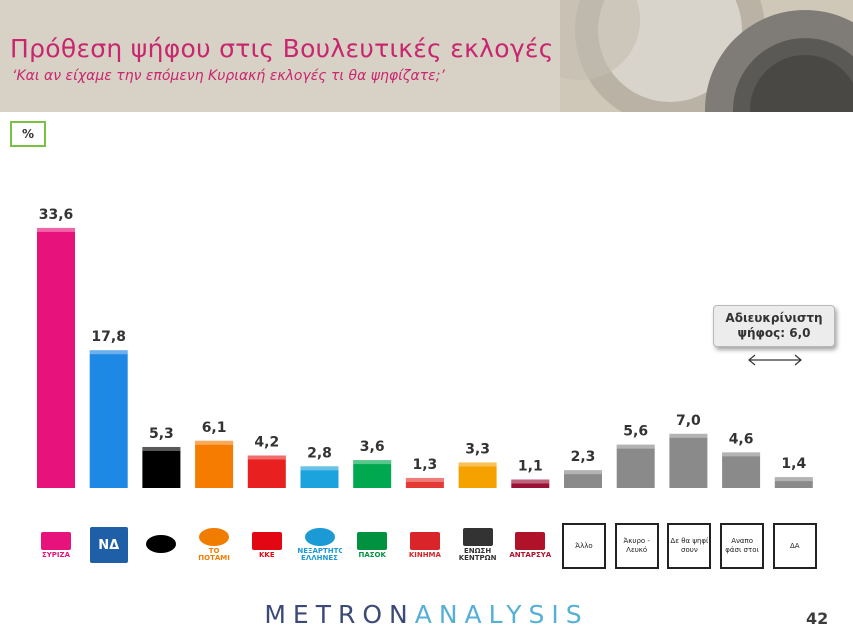 The height and width of the screenshot is (640, 853). I want to click on syriza-logo: ΣΥΡΙΖΑ, so click(56, 545).